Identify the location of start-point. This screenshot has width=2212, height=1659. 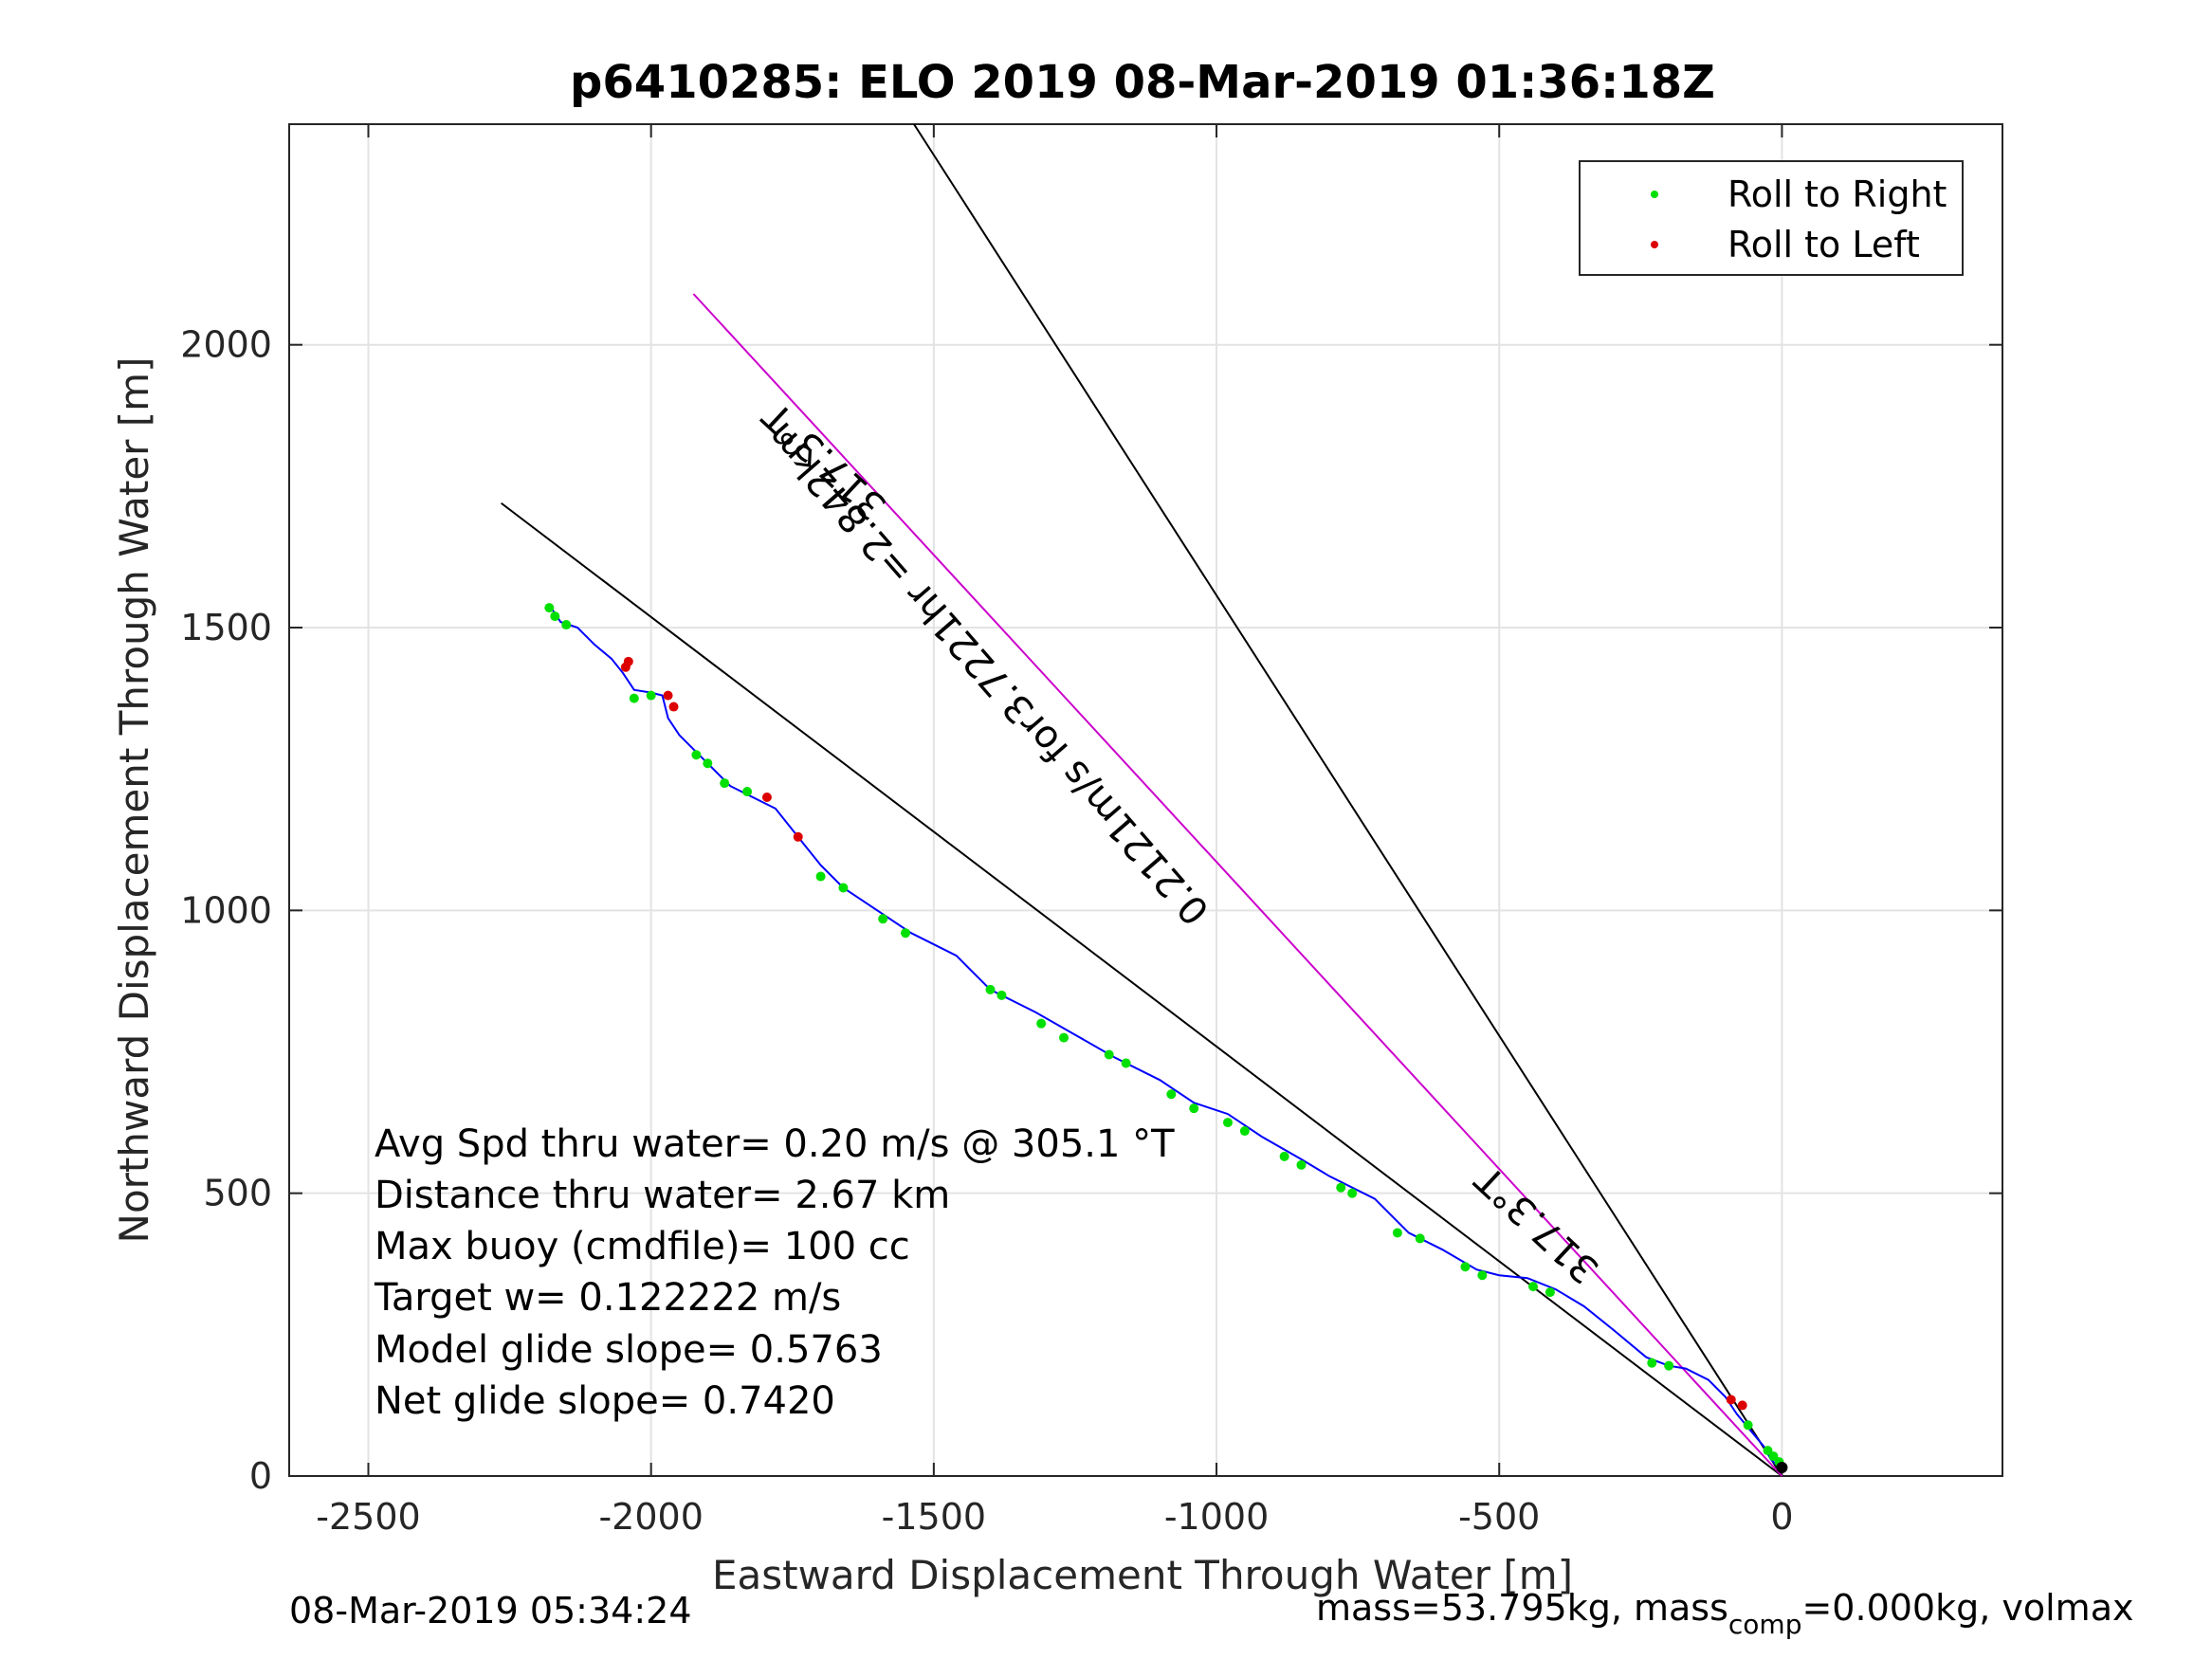
(1782, 1468).